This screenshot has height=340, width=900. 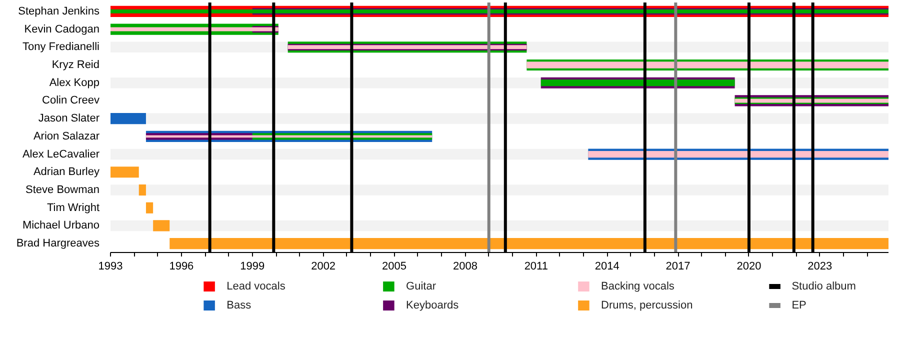 I want to click on y-tick-label: Alex Kopp, so click(x=74, y=82).